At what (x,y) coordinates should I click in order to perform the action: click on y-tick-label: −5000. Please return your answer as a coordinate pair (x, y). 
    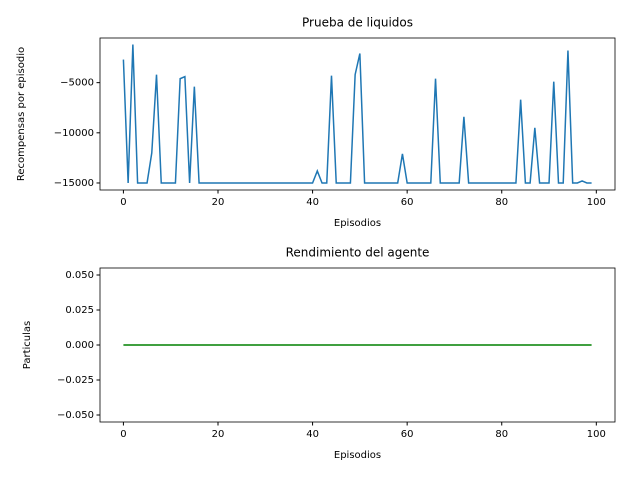
    Looking at the image, I should click on (77, 83).